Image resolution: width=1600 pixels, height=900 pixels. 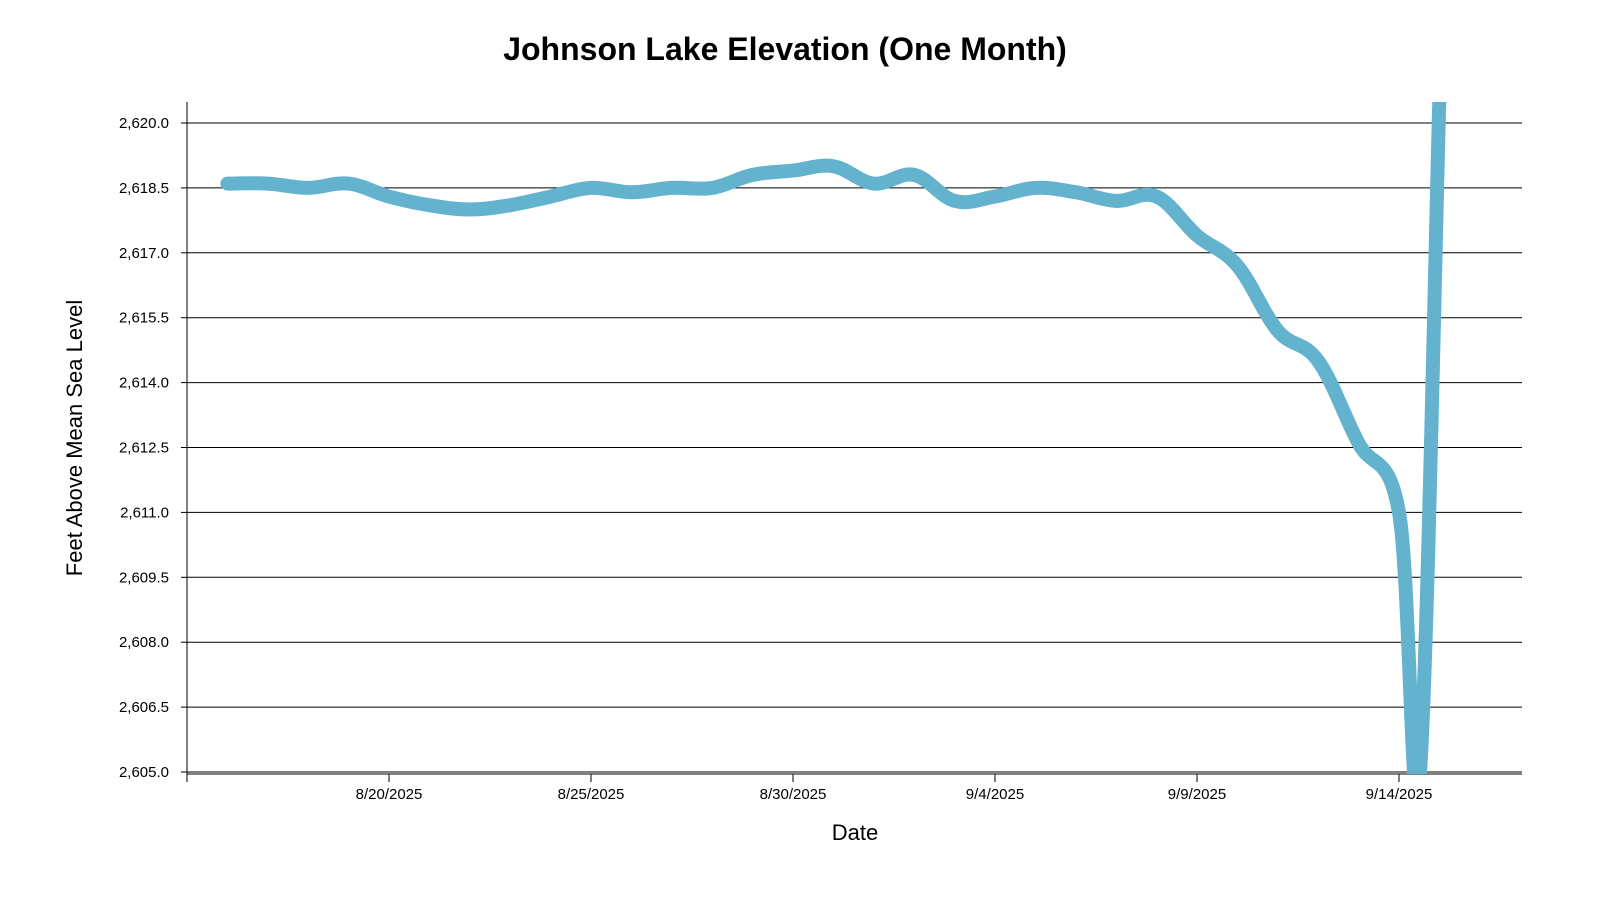 What do you see at coordinates (144, 123) in the screenshot?
I see `y-tick-label: 2,620.0` at bounding box center [144, 123].